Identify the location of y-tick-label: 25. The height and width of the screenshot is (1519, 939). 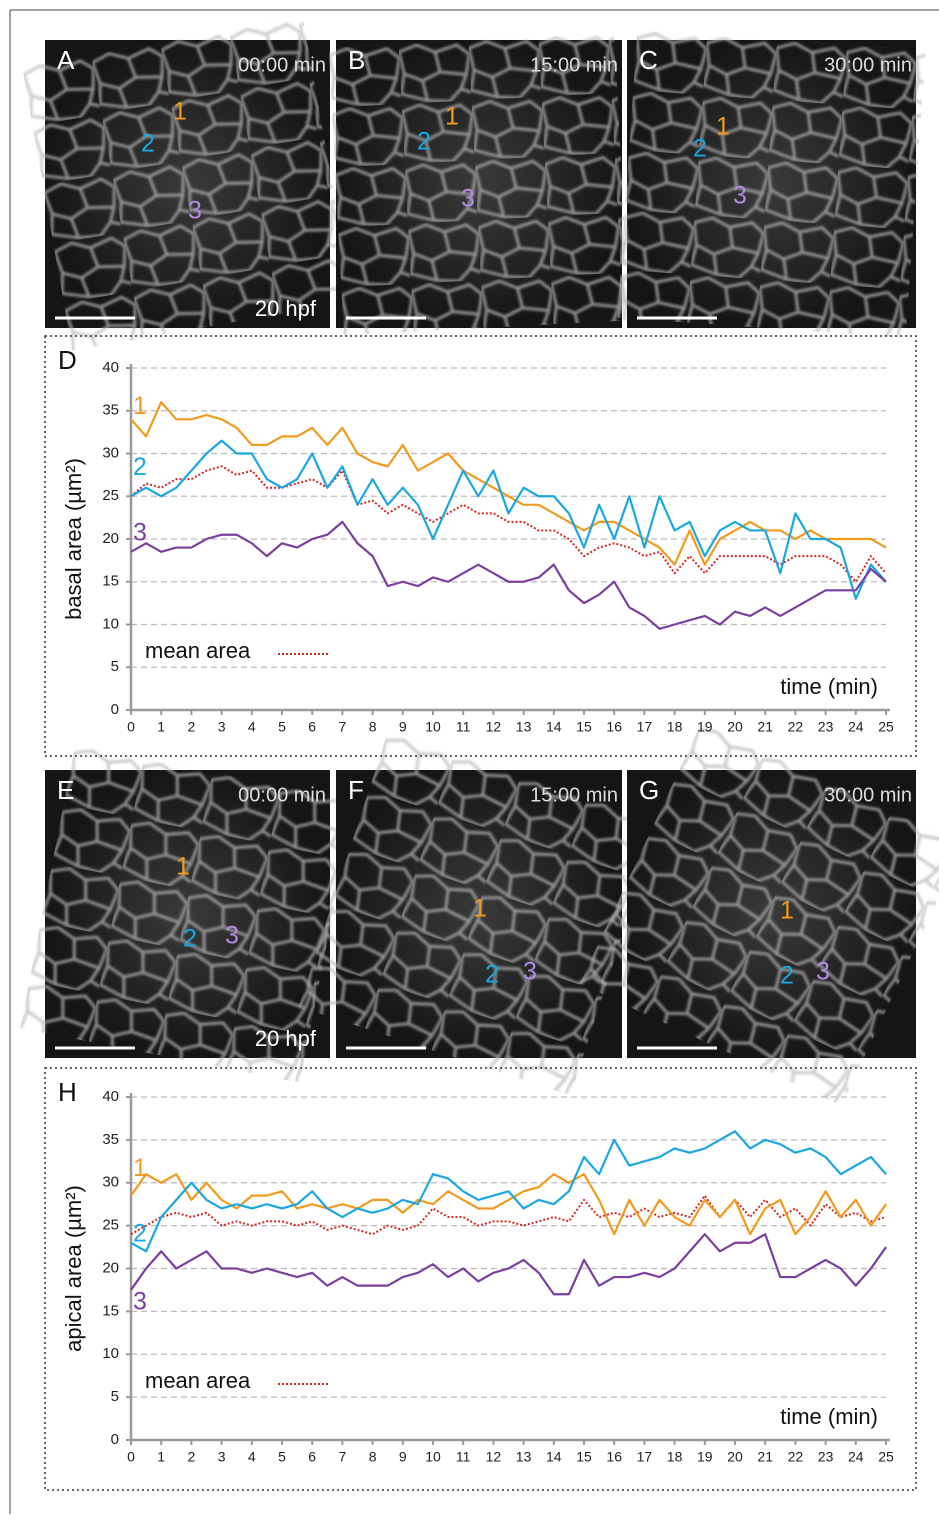
(110, 495).